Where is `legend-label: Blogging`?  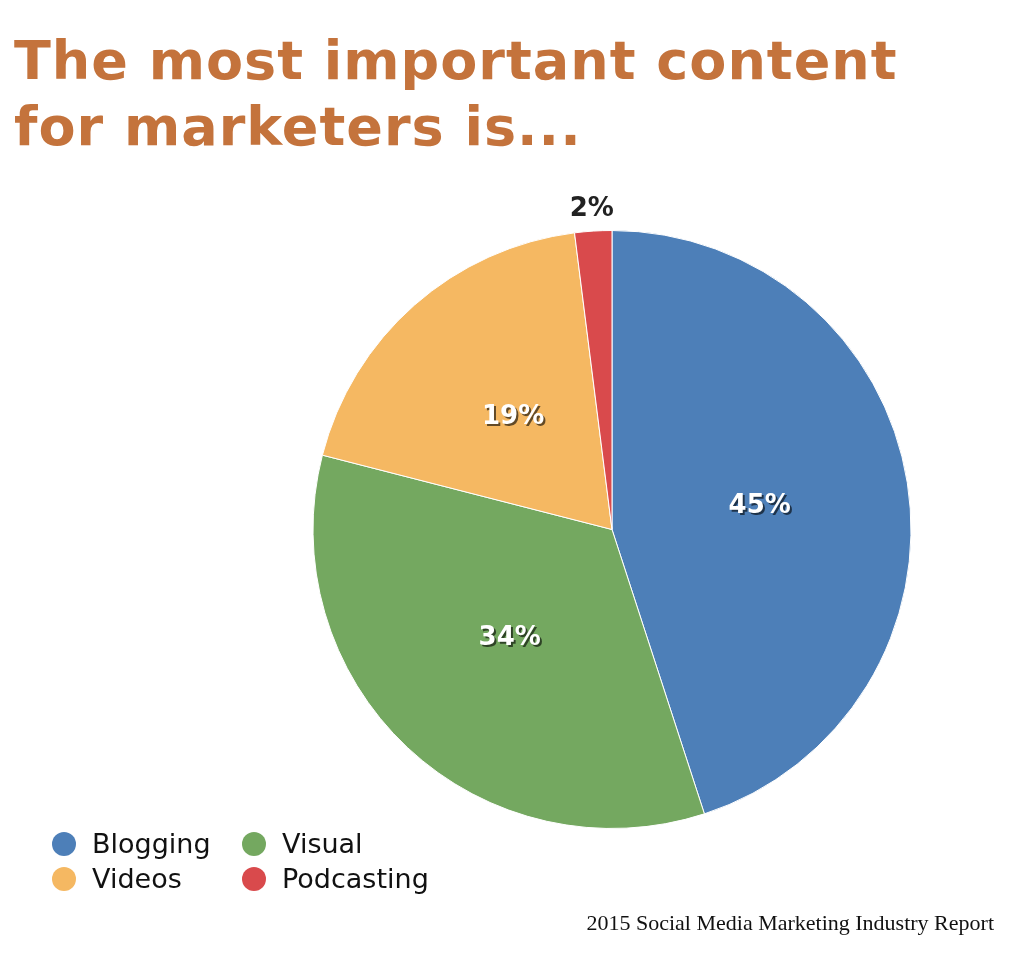 legend-label: Blogging is located at coordinates (151, 843).